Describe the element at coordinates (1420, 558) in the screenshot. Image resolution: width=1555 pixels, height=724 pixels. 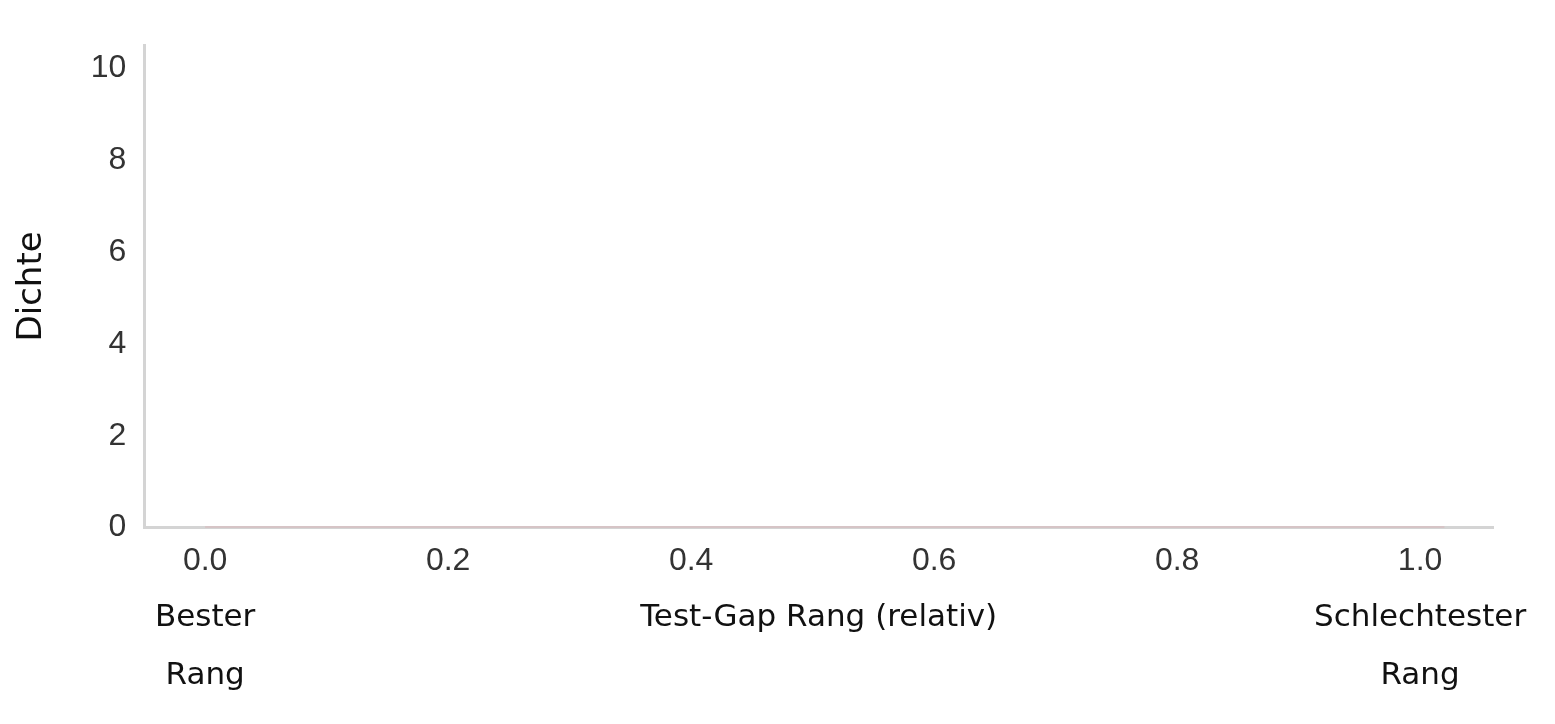
I see `x-tick-label: 1.0` at that location.